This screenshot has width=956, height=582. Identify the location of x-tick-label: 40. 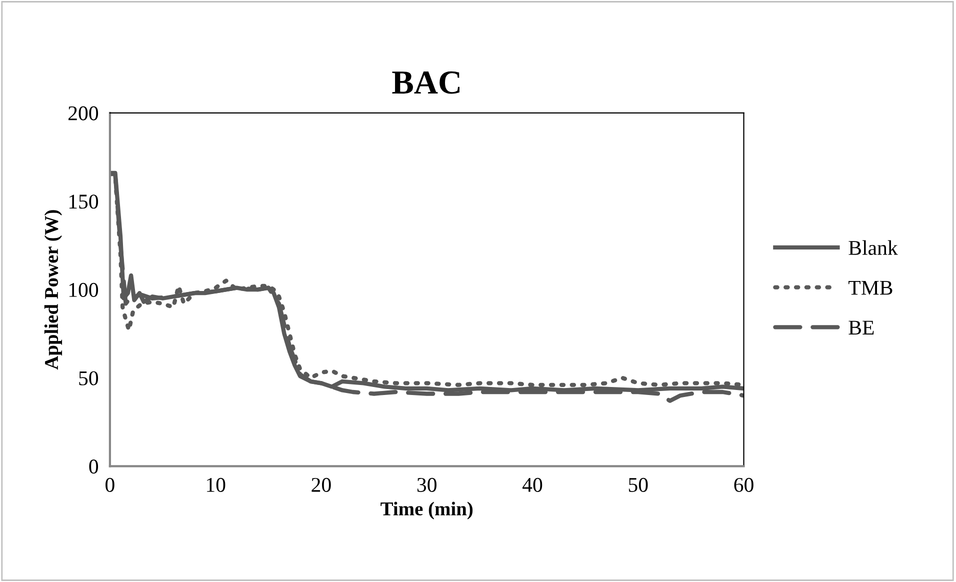
(532, 485).